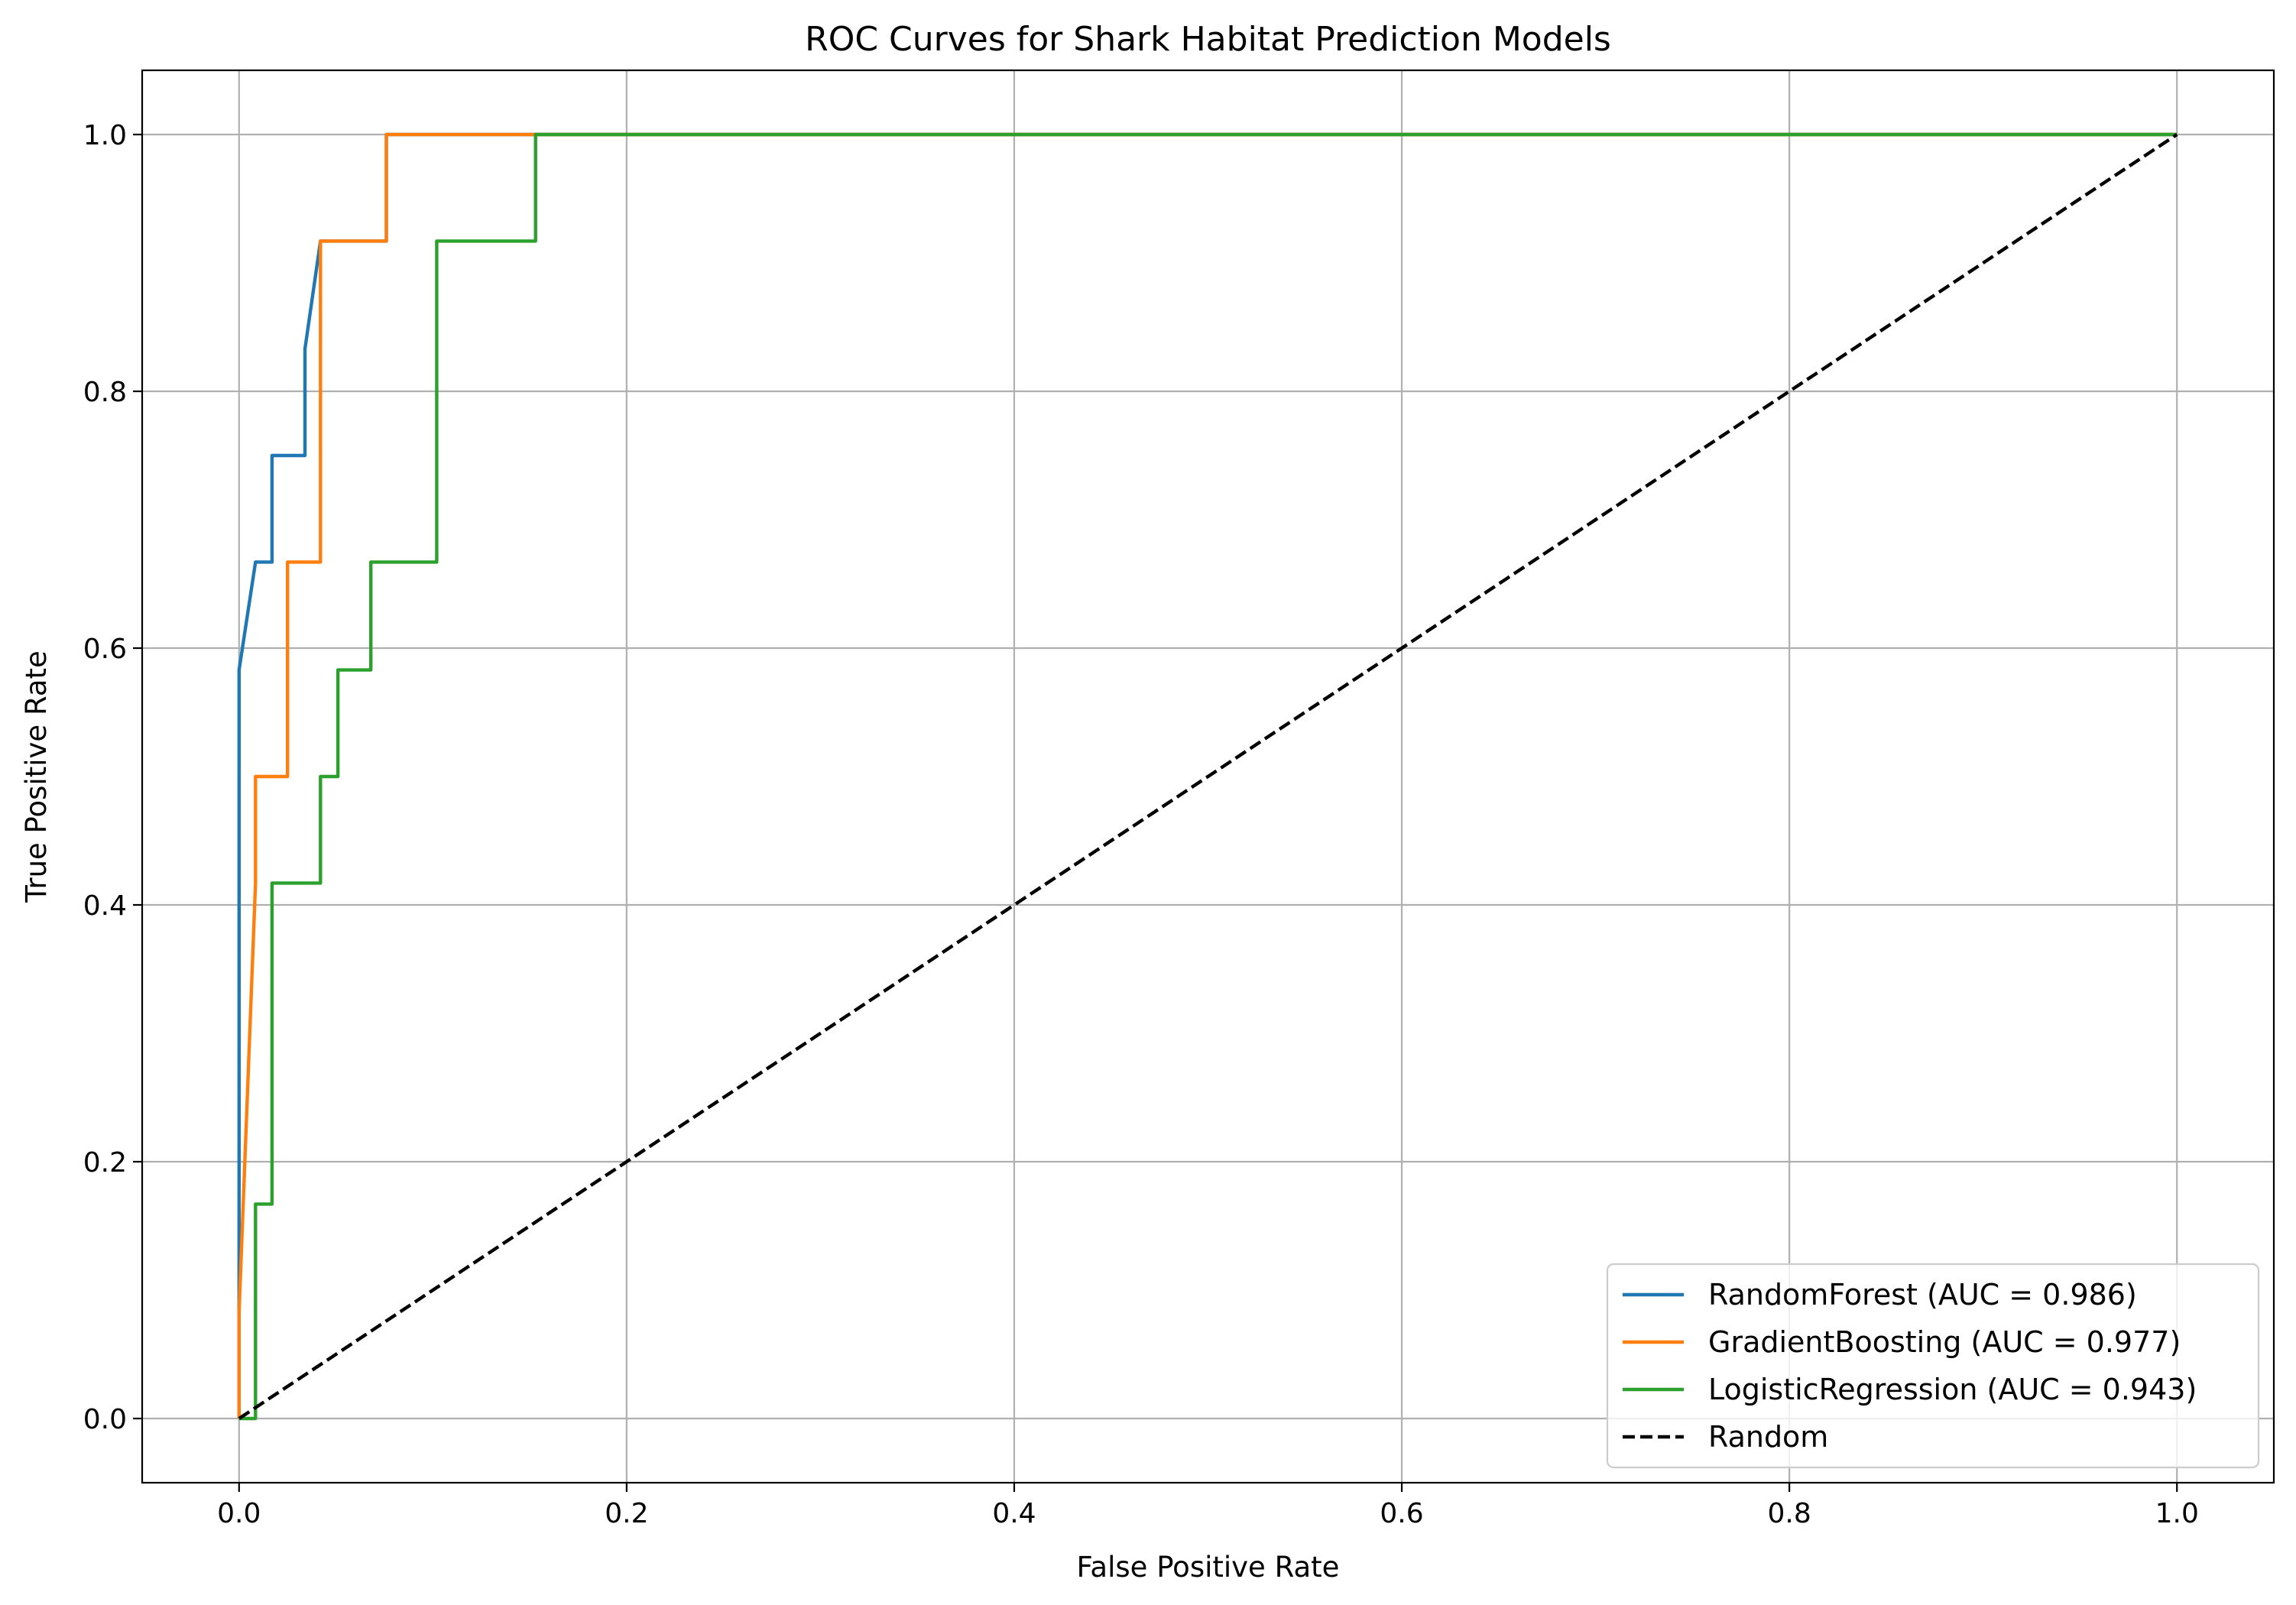  Describe the element at coordinates (105, 906) in the screenshot. I see `y-tick-label: 0.4` at that location.